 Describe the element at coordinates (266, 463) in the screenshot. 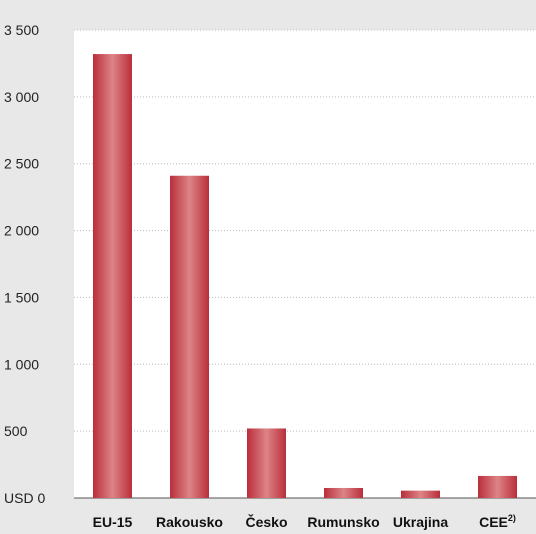

I see `bar--esko` at that location.